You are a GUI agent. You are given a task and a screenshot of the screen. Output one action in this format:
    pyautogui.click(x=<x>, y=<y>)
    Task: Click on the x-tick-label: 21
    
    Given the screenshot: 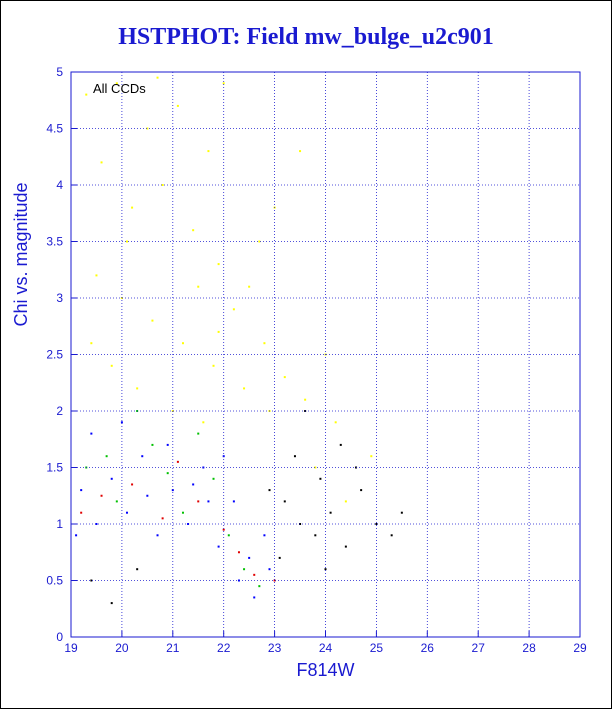 What is the action you would take?
    pyautogui.click(x=173, y=648)
    